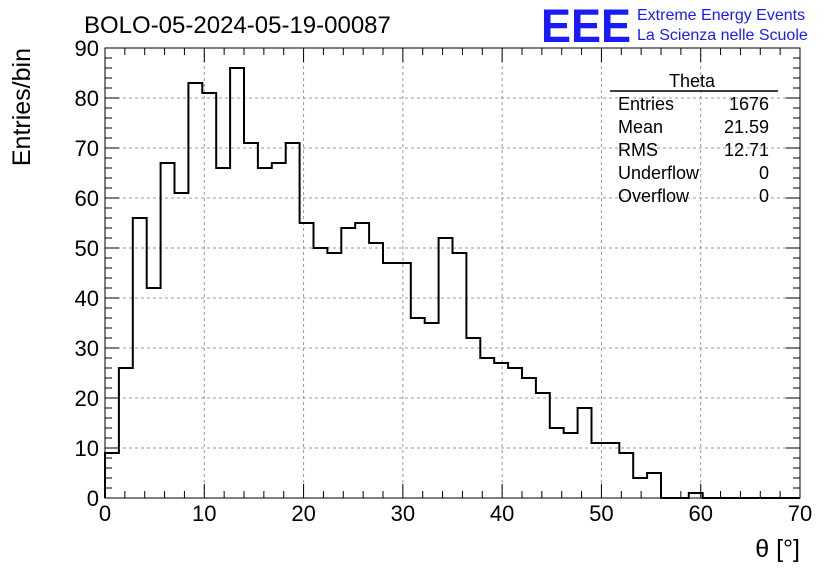 This screenshot has width=836, height=572. What do you see at coordinates (800, 513) in the screenshot?
I see `x-tick-label: 70` at bounding box center [800, 513].